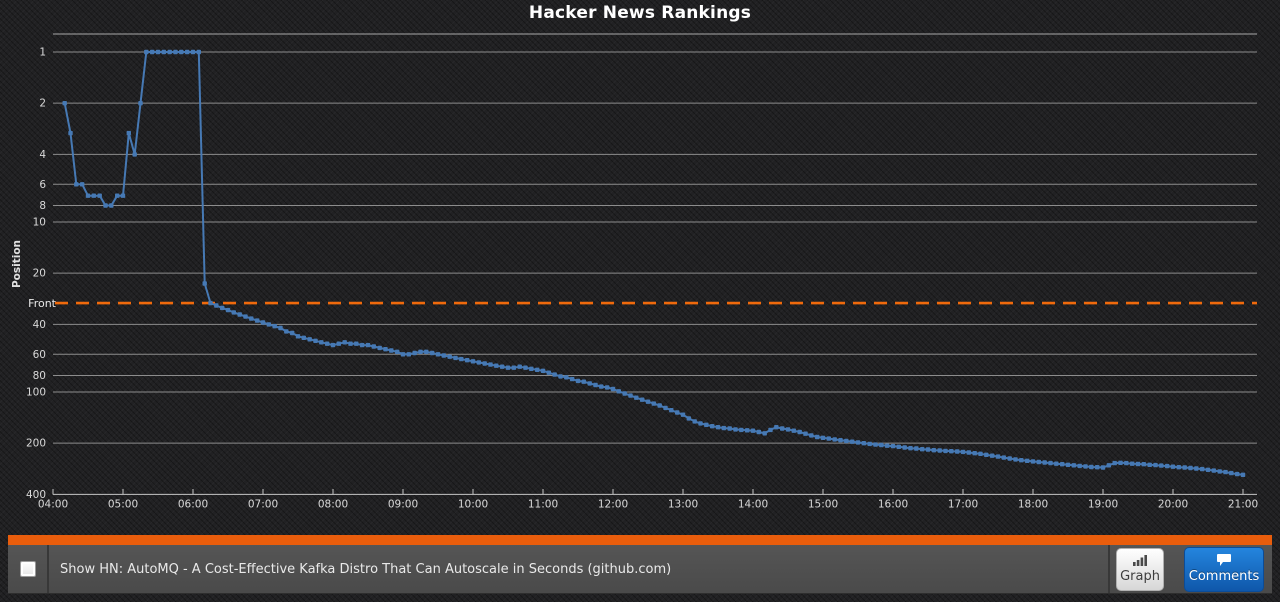 This screenshot has height=602, width=1280. I want to click on y-tick-label: 200, so click(36, 444).